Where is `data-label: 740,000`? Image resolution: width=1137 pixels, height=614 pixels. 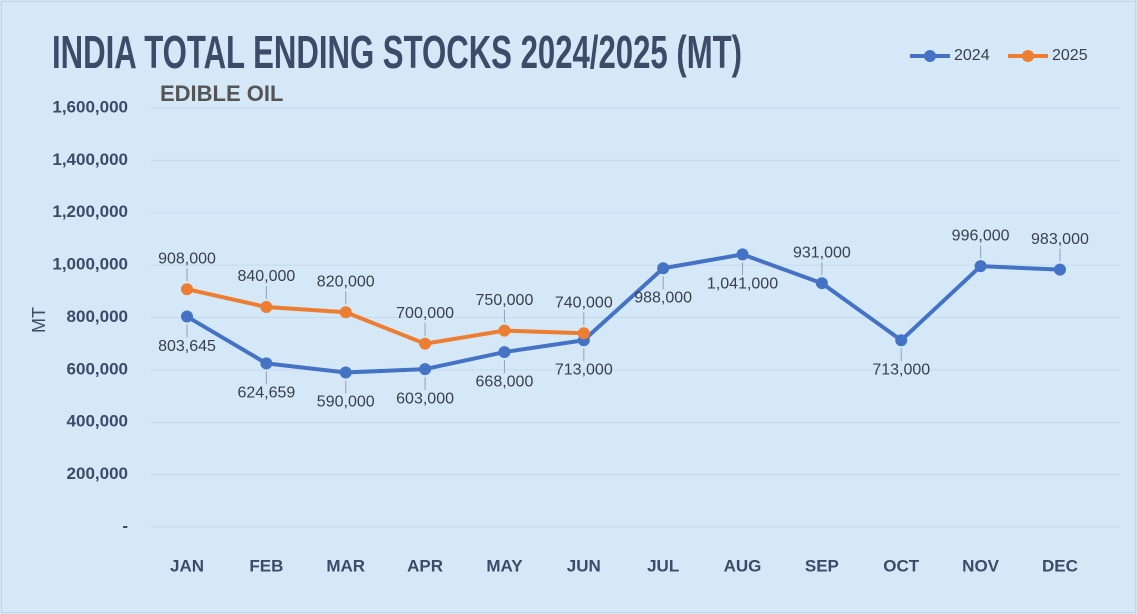 data-label: 740,000 is located at coordinates (584, 302).